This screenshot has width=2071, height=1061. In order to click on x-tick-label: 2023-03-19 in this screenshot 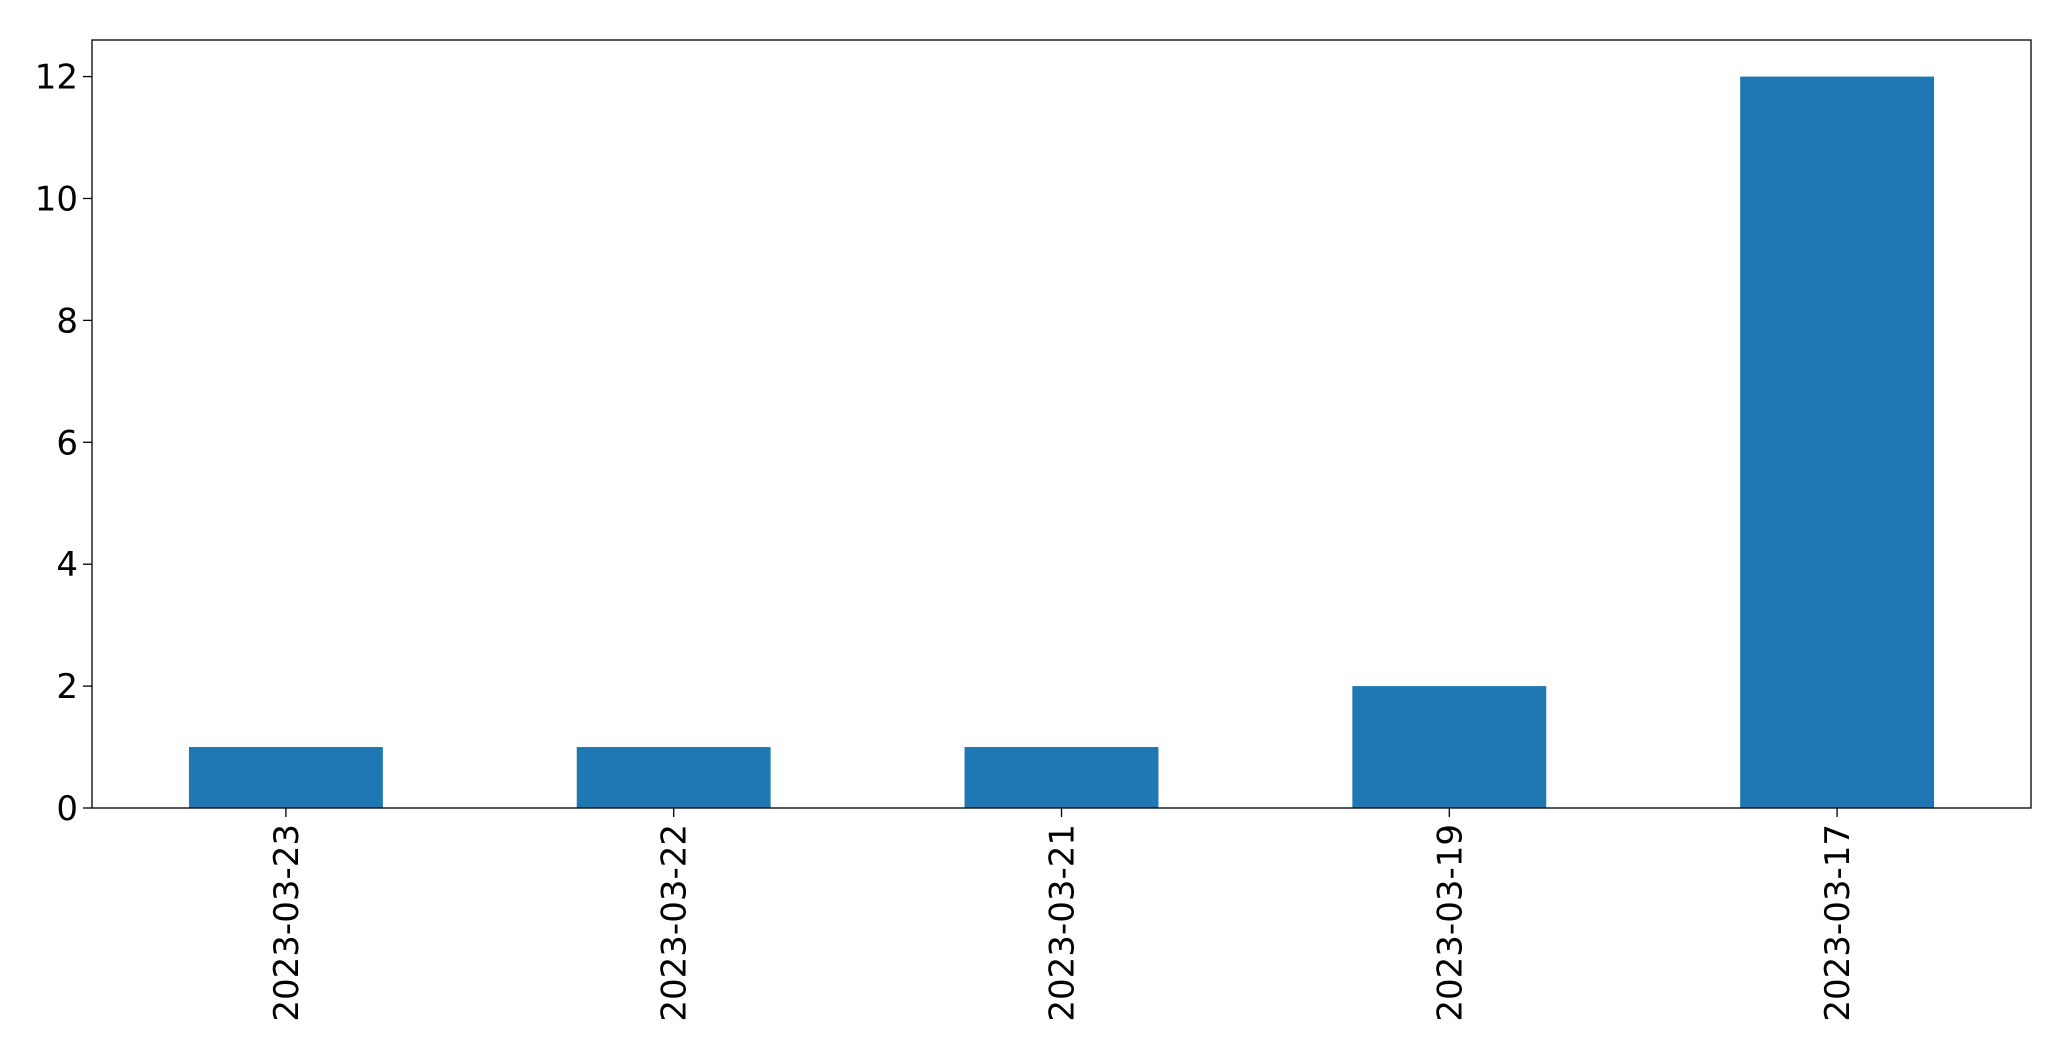, I will do `click(1450, 923)`.